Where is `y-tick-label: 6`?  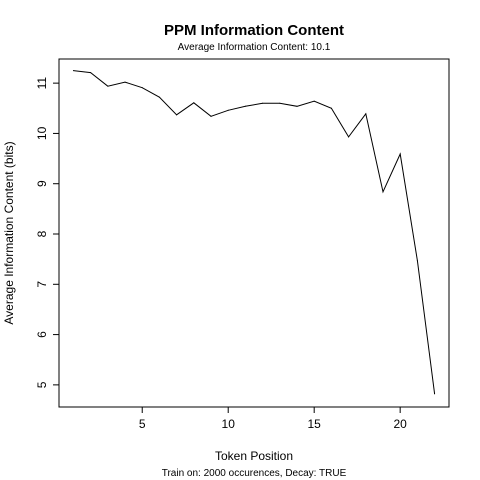 y-tick-label: 6 is located at coordinates (42, 334).